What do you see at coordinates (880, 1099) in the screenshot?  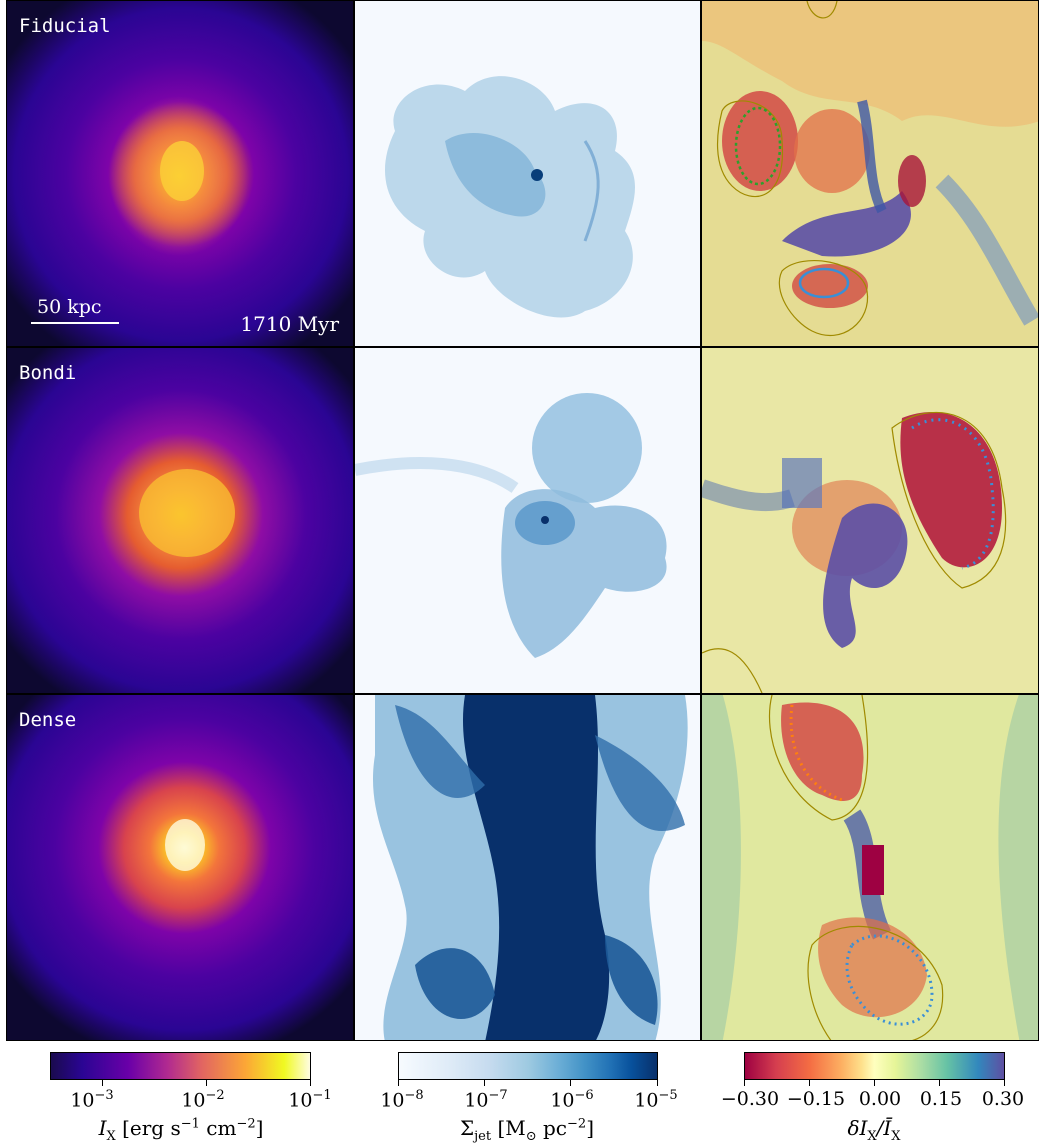 I see `tick-label-residual-2: 0.00` at bounding box center [880, 1099].